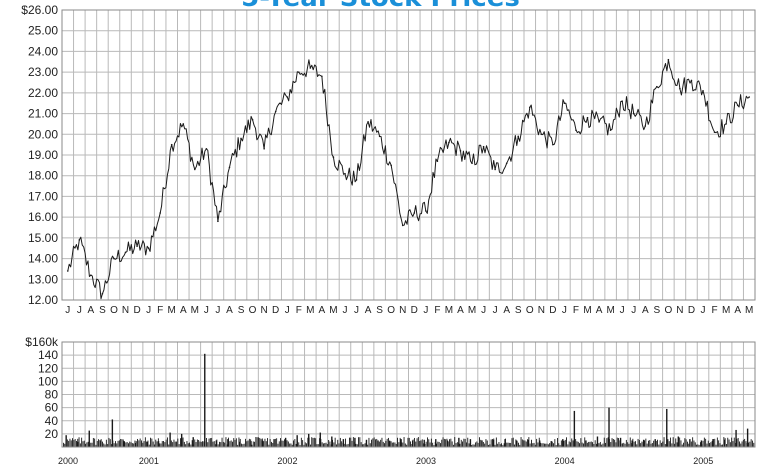 The image size is (761, 468). I want to click on month-tick-label: D, so click(136, 310).